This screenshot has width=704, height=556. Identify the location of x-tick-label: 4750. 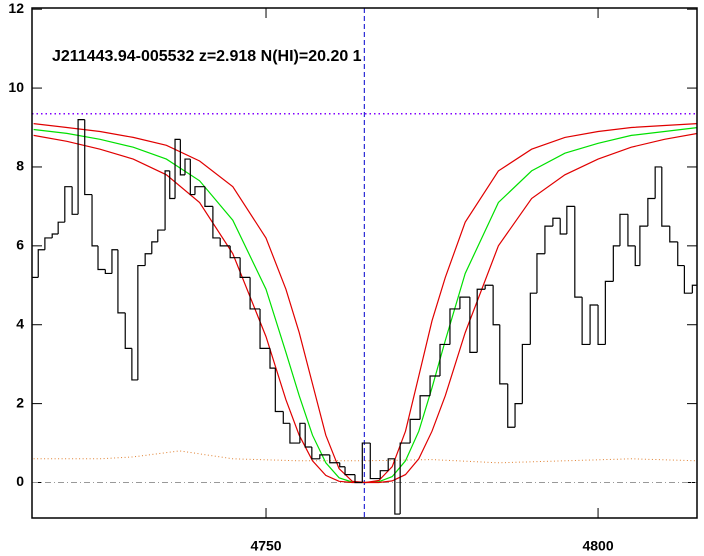
(265, 546).